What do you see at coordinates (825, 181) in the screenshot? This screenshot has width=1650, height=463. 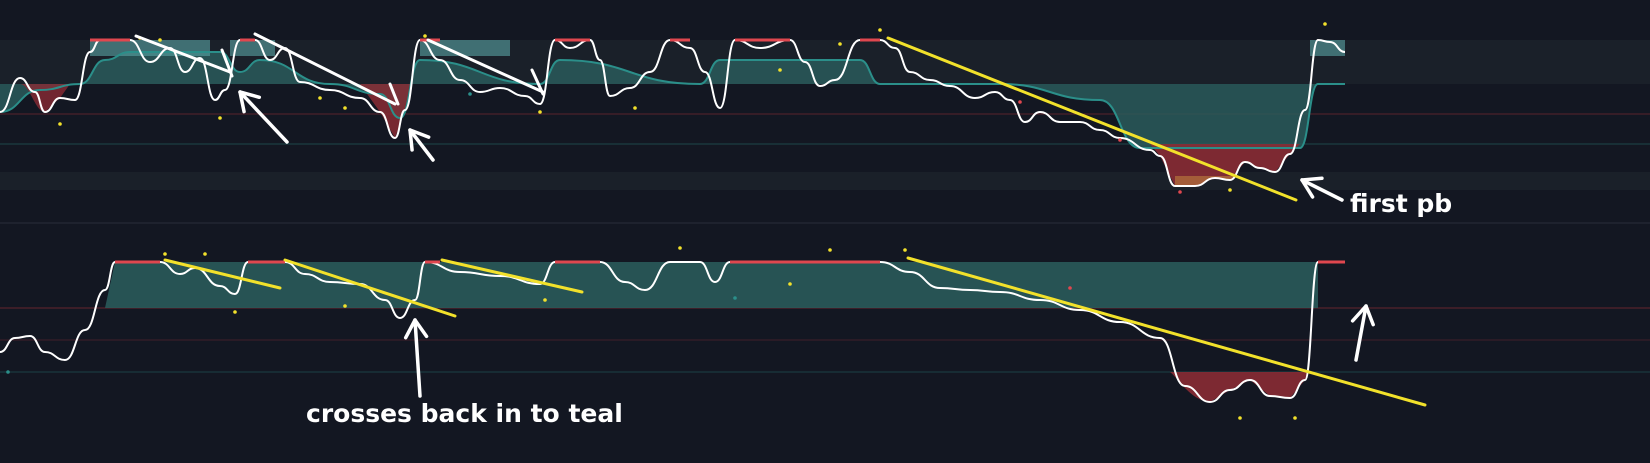 I see `upper-band-bottom` at bounding box center [825, 181].